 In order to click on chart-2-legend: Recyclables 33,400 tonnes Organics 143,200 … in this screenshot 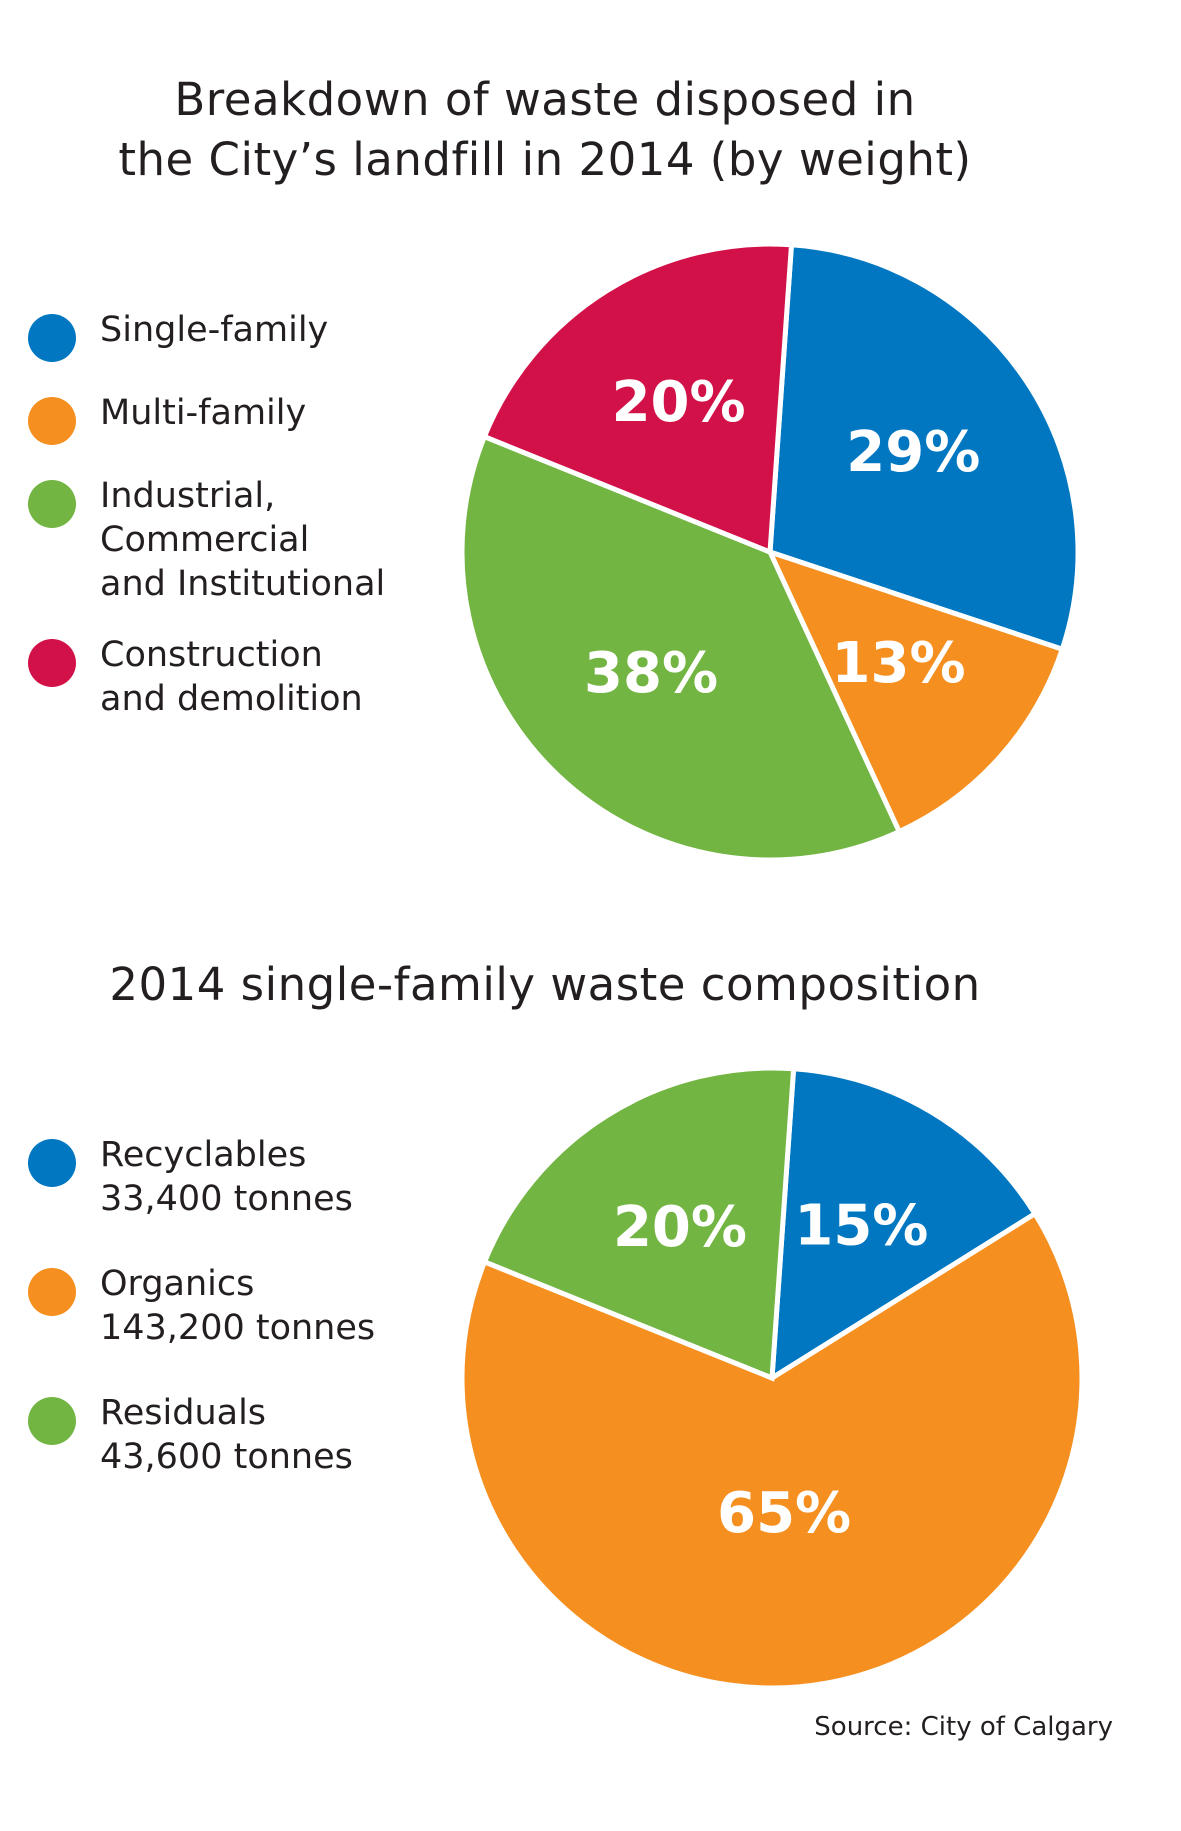, I will do `click(201, 1326)`.